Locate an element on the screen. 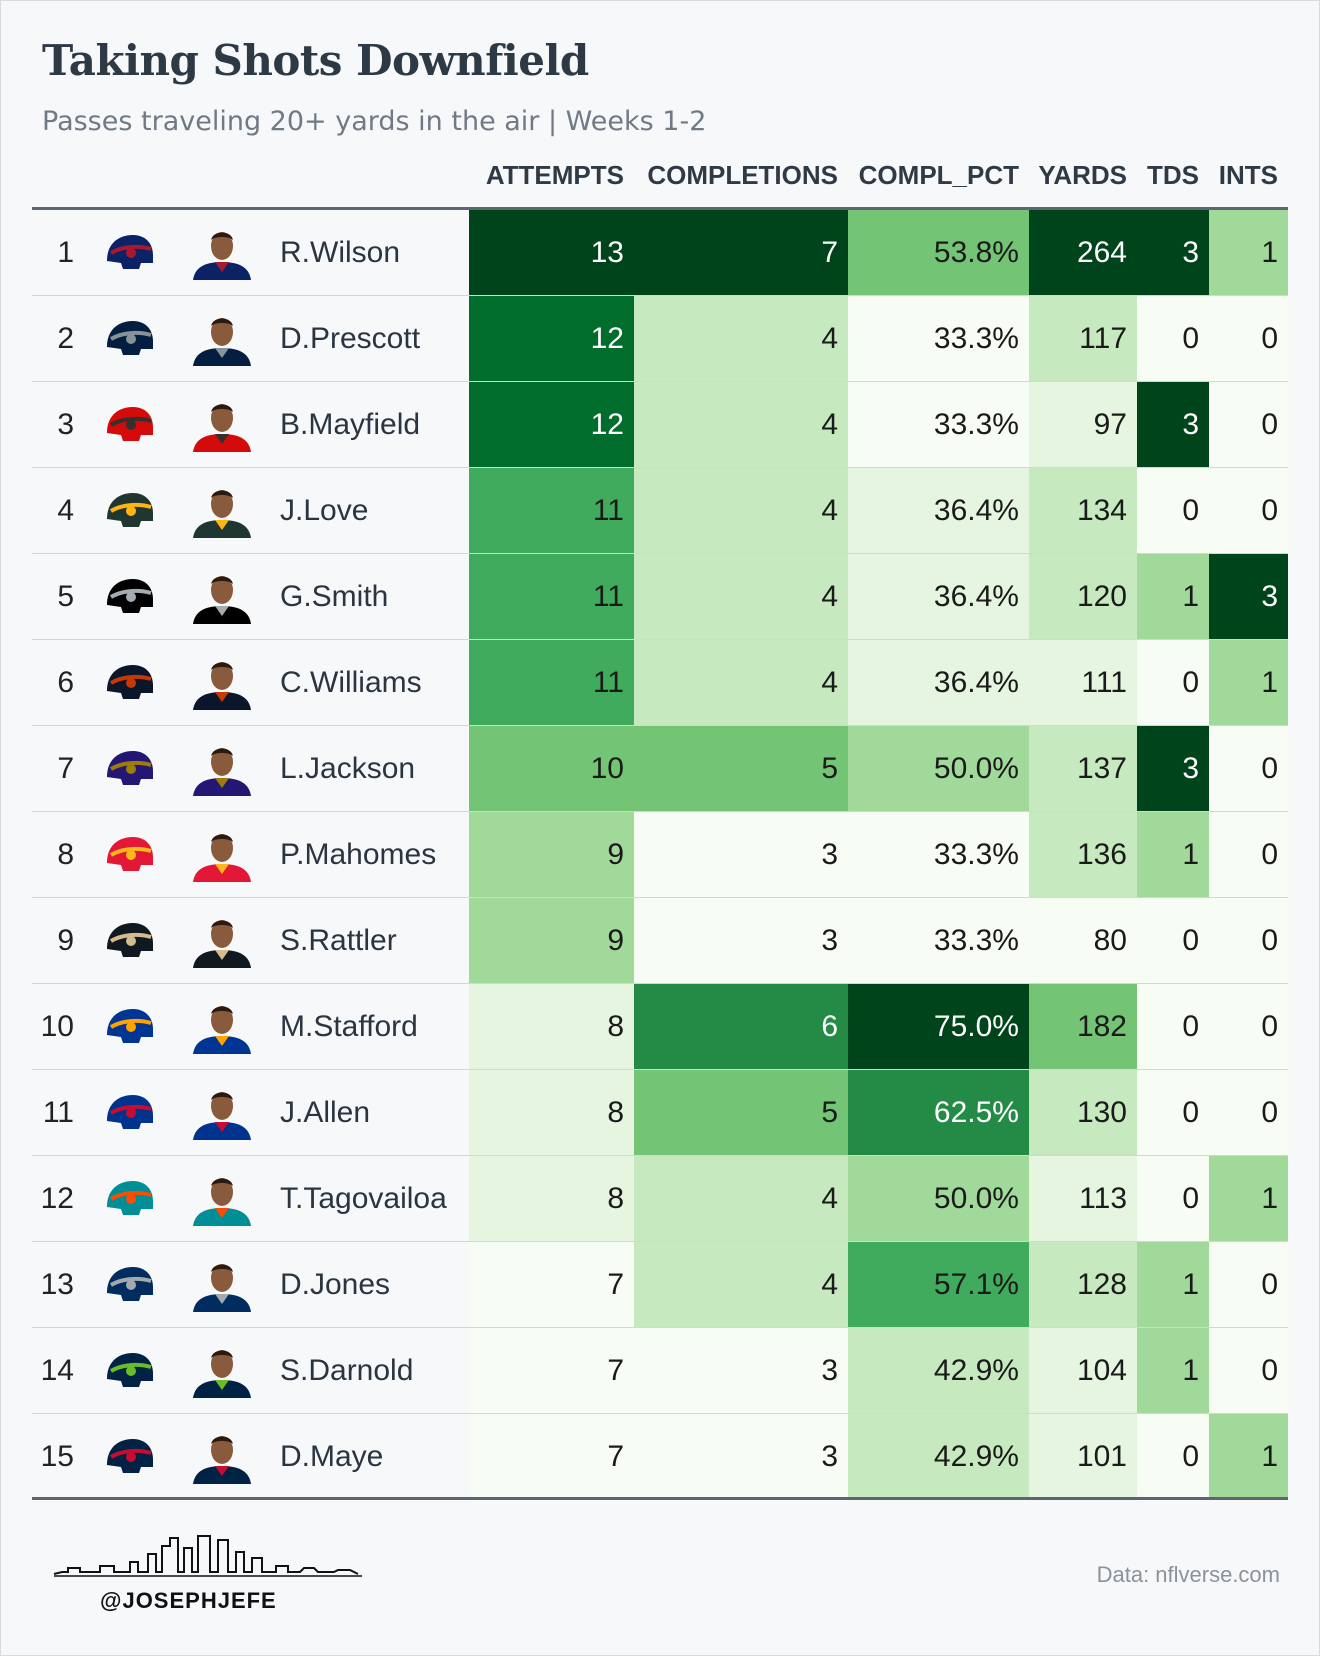 The width and height of the screenshot is (1320, 1656). rank-cell: 3 is located at coordinates (65, 424).